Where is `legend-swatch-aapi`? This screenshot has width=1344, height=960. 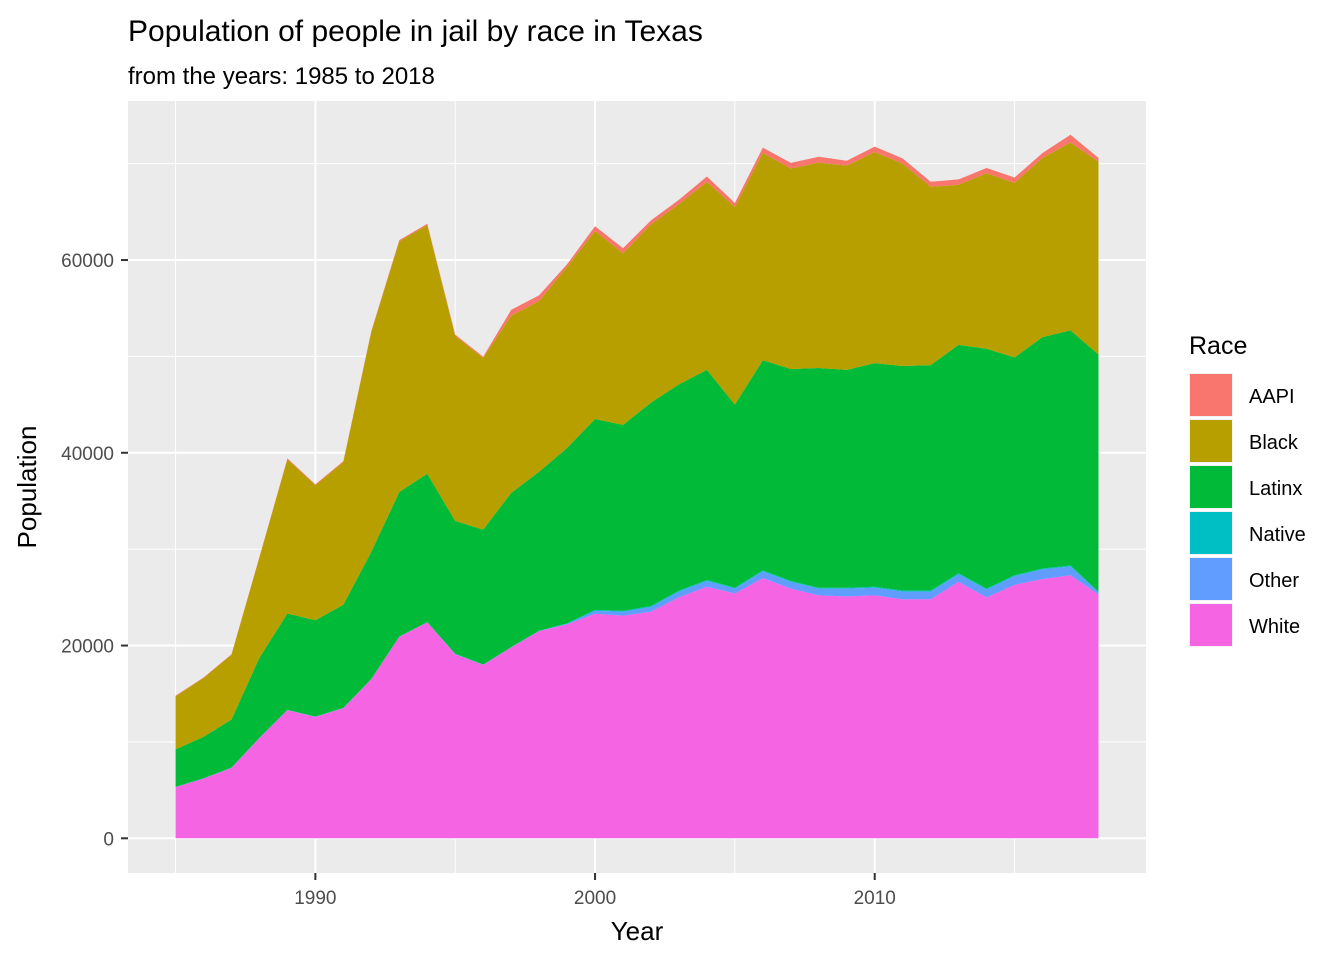 legend-swatch-aapi is located at coordinates (1211, 395).